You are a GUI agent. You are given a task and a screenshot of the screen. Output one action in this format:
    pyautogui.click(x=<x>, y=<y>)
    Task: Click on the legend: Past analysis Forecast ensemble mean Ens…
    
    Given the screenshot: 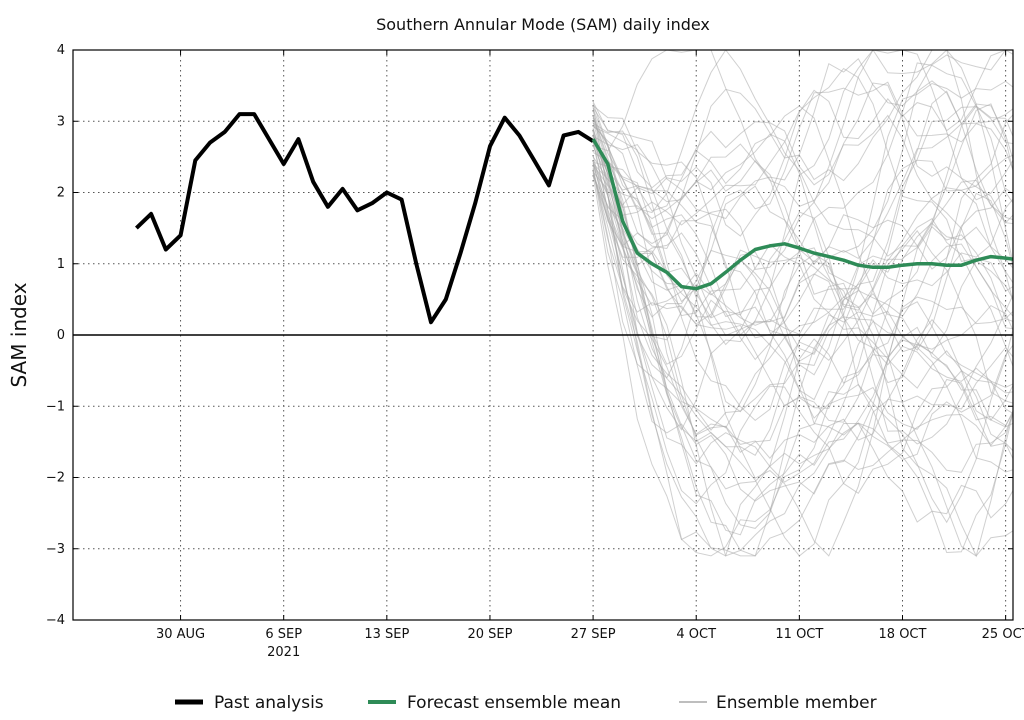 What is the action you would take?
    pyautogui.click(x=526, y=703)
    